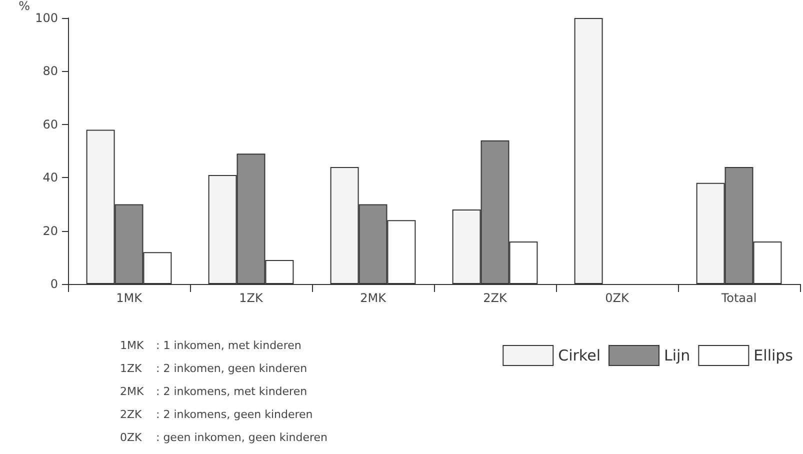 This screenshot has width=803, height=454. What do you see at coordinates (54, 284) in the screenshot?
I see `y-tick-label: 0` at bounding box center [54, 284].